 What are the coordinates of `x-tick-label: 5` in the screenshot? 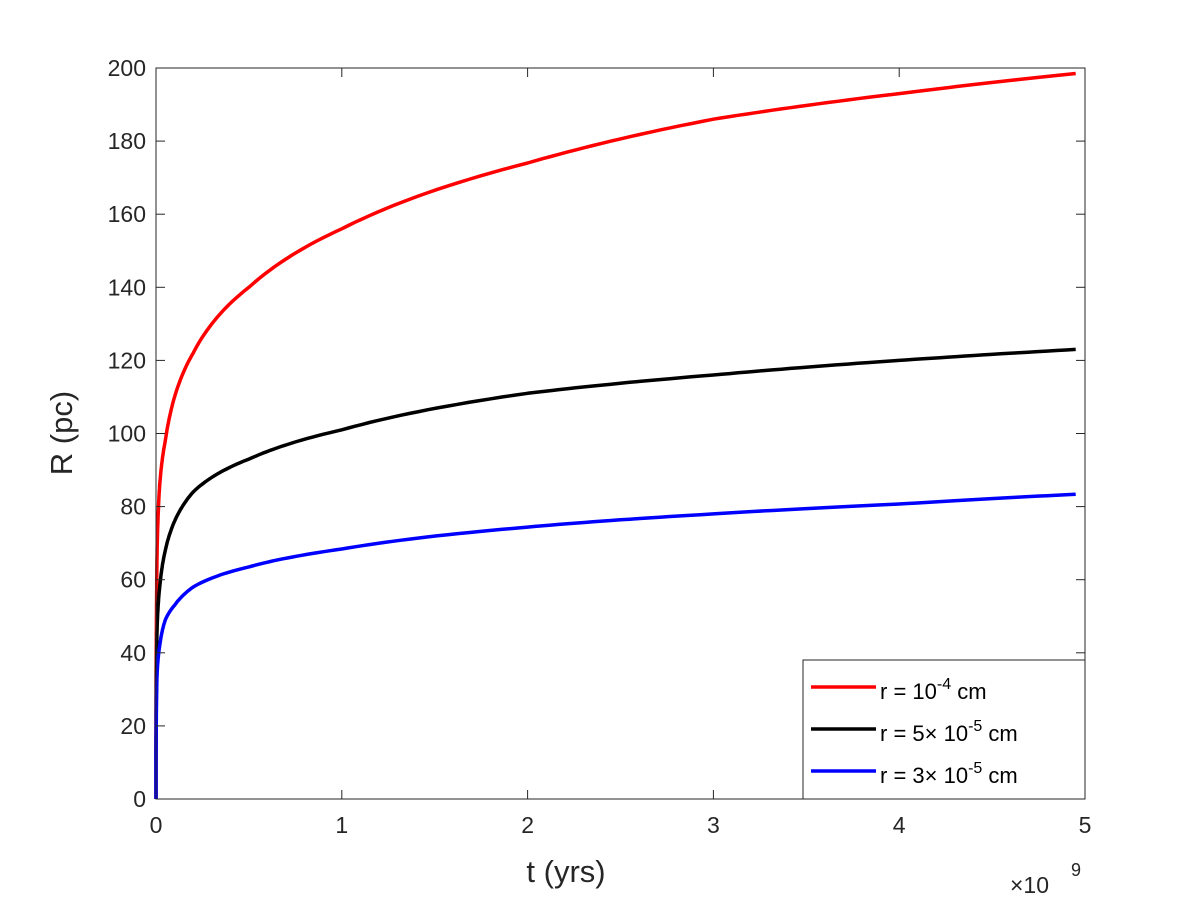 It's located at (1085, 825).